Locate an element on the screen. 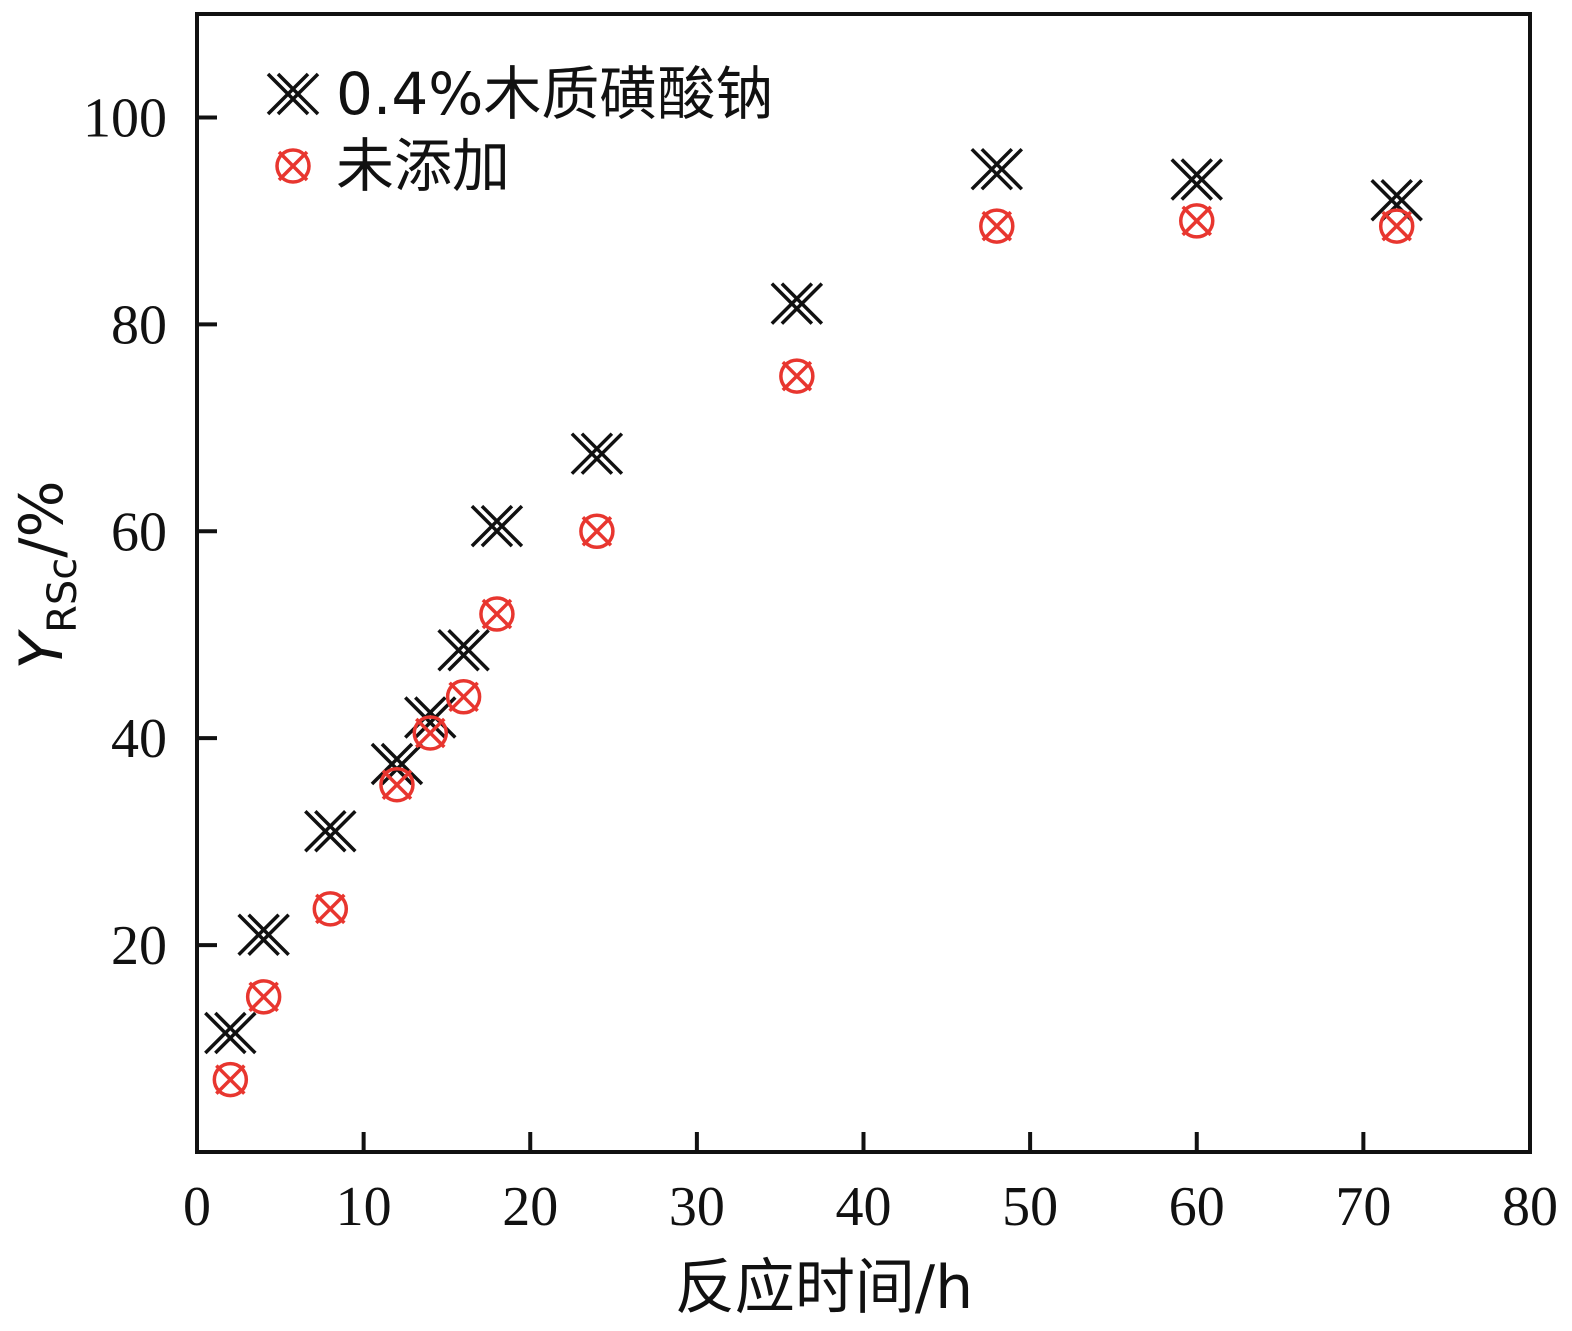 The width and height of the screenshot is (1572, 1331). x-tick-label-70: 70 is located at coordinates (1363, 1207).